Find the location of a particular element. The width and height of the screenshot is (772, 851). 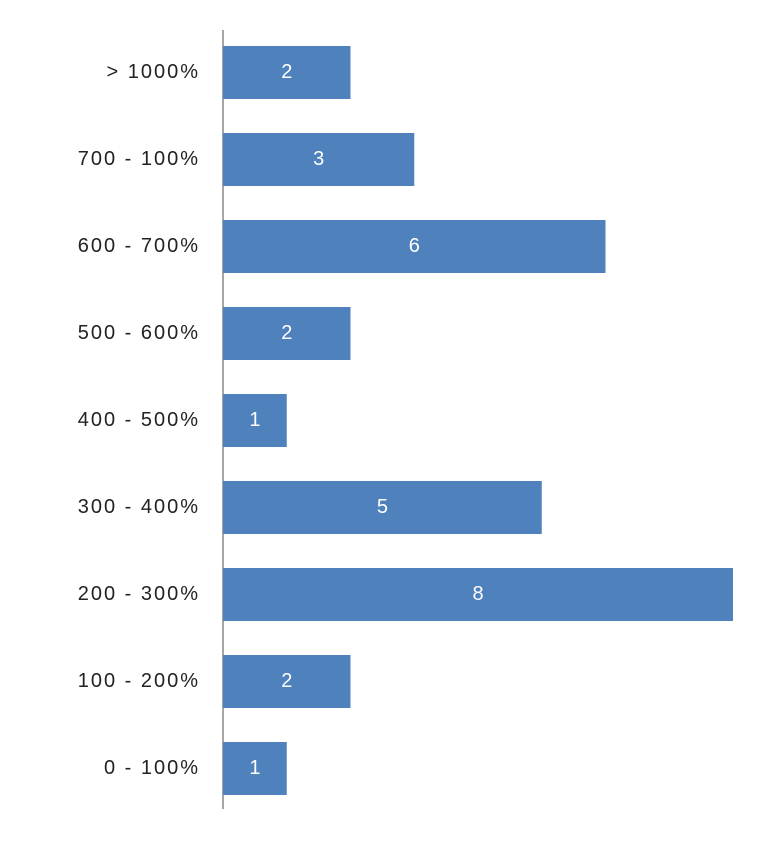

y-tick-label: 400 - 500% is located at coordinates (139, 420).